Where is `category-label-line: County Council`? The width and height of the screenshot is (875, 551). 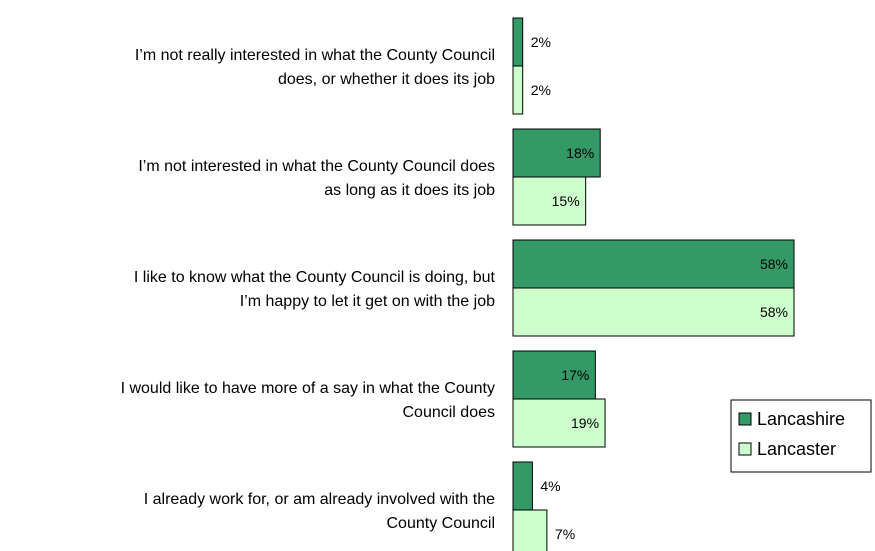
category-label-line: County Council is located at coordinates (441, 523).